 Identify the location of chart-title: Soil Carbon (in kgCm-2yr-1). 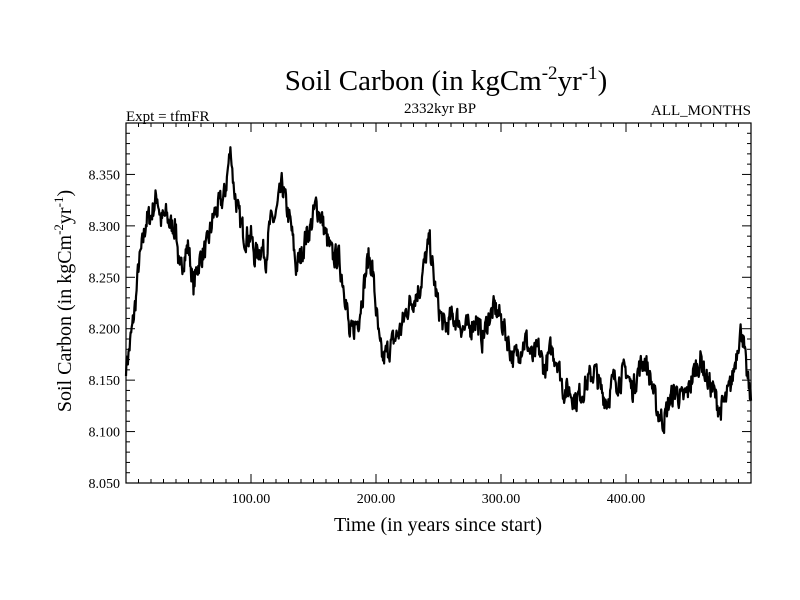
(446, 80).